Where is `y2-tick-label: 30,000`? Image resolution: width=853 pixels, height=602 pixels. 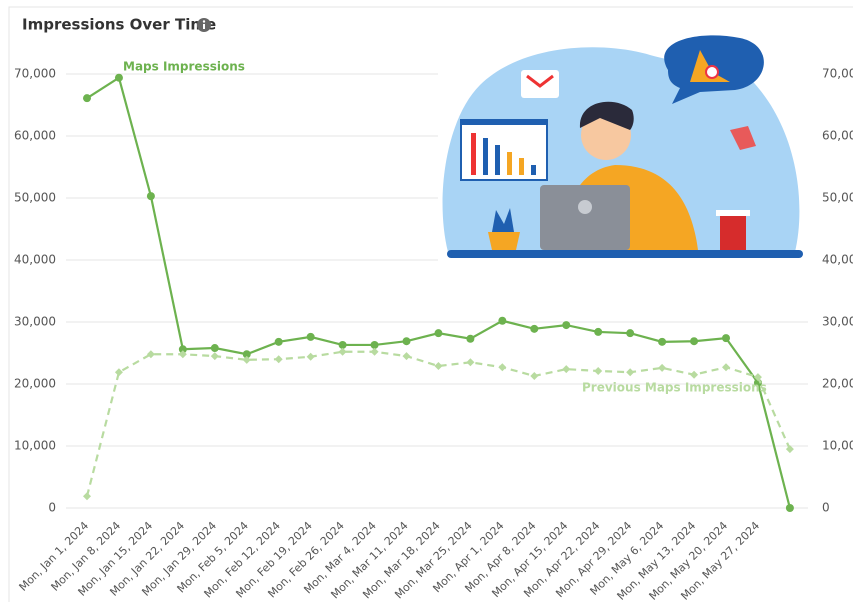
y2-tick-label: 30,000 is located at coordinates (837, 322).